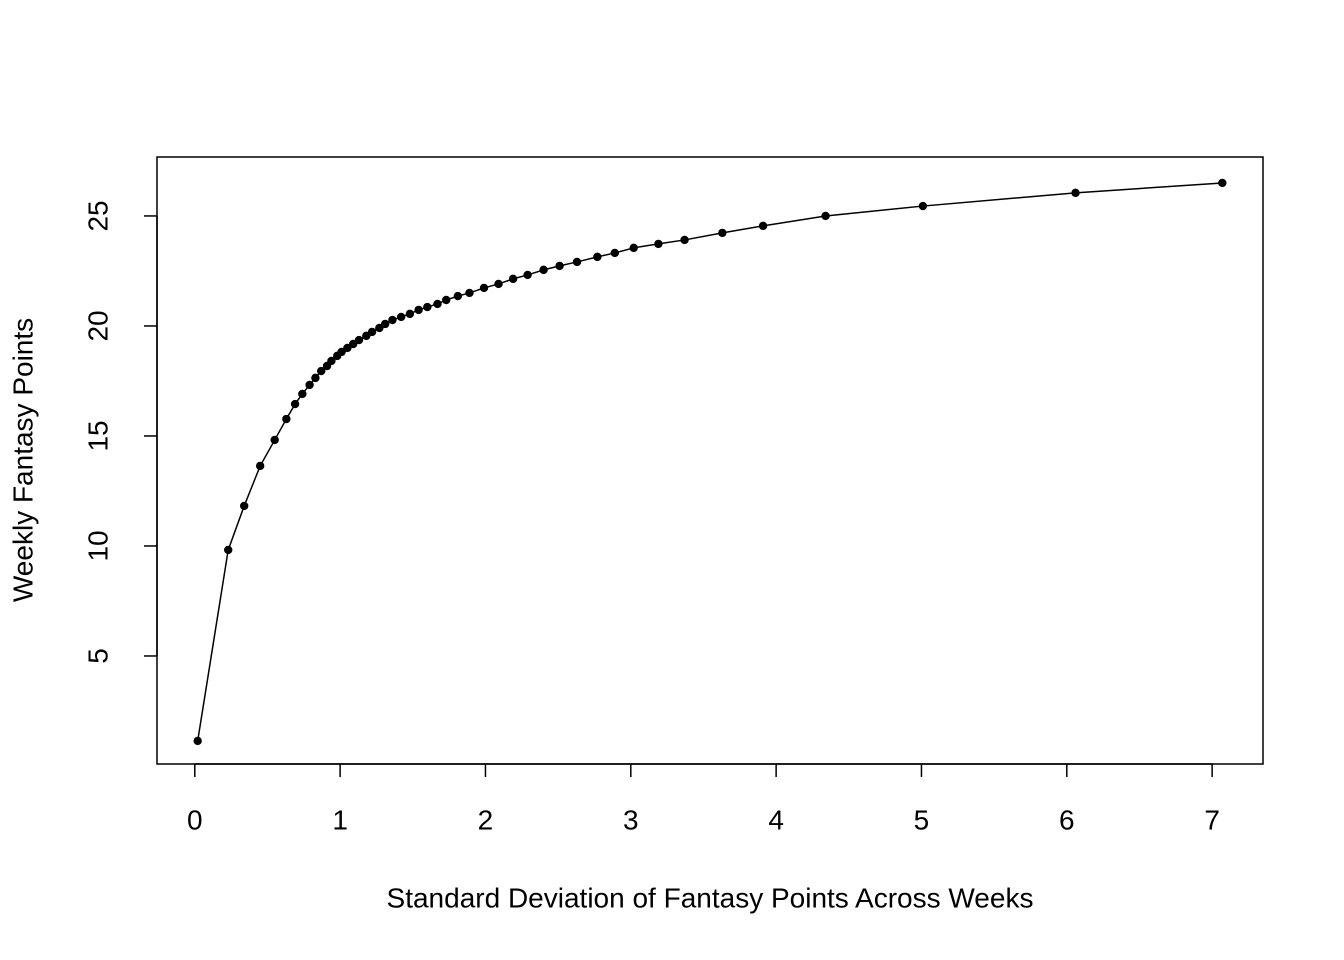 This screenshot has width=1344, height=960. I want to click on x-tick-label: 6, so click(1067, 819).